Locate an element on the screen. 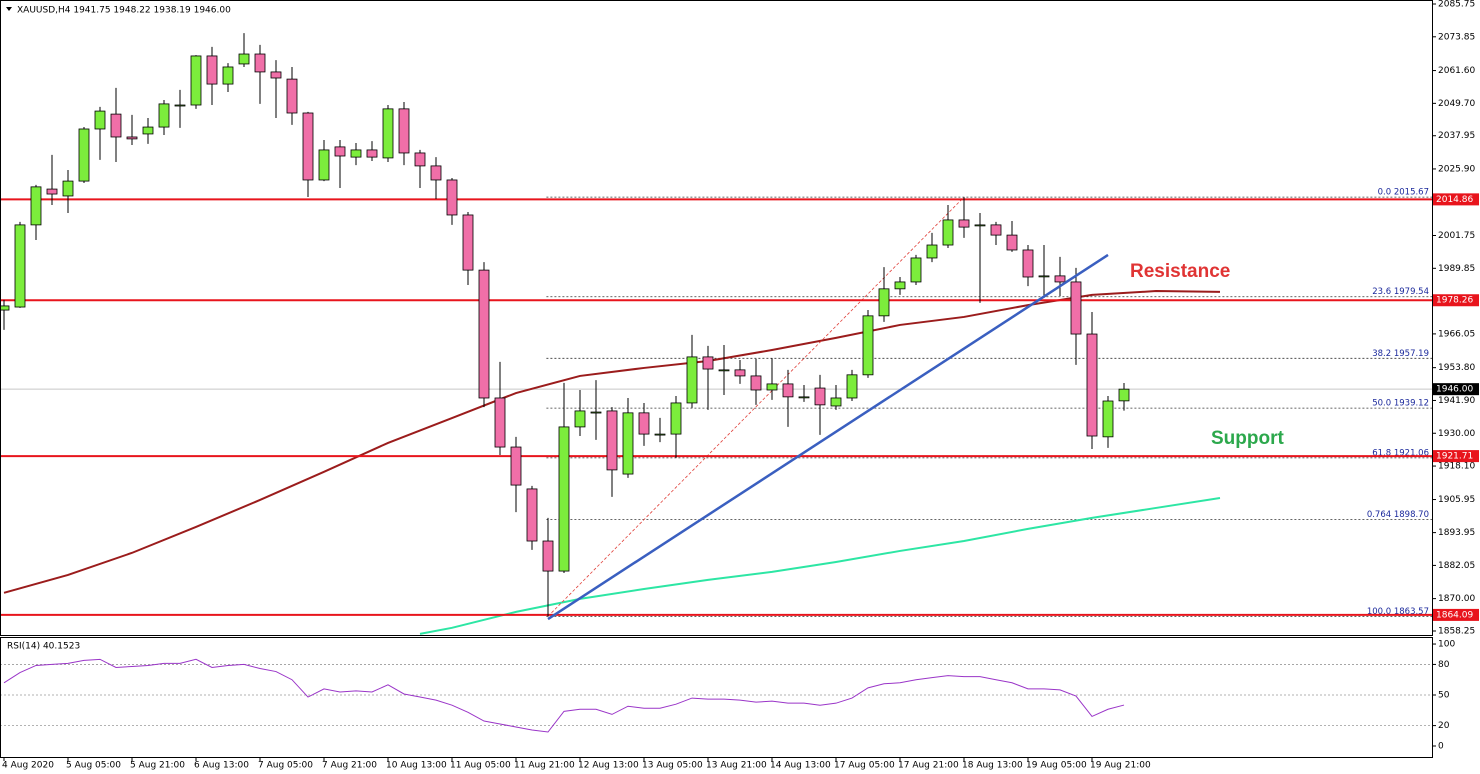  level-label: 1921.71 is located at coordinates (1454, 457).